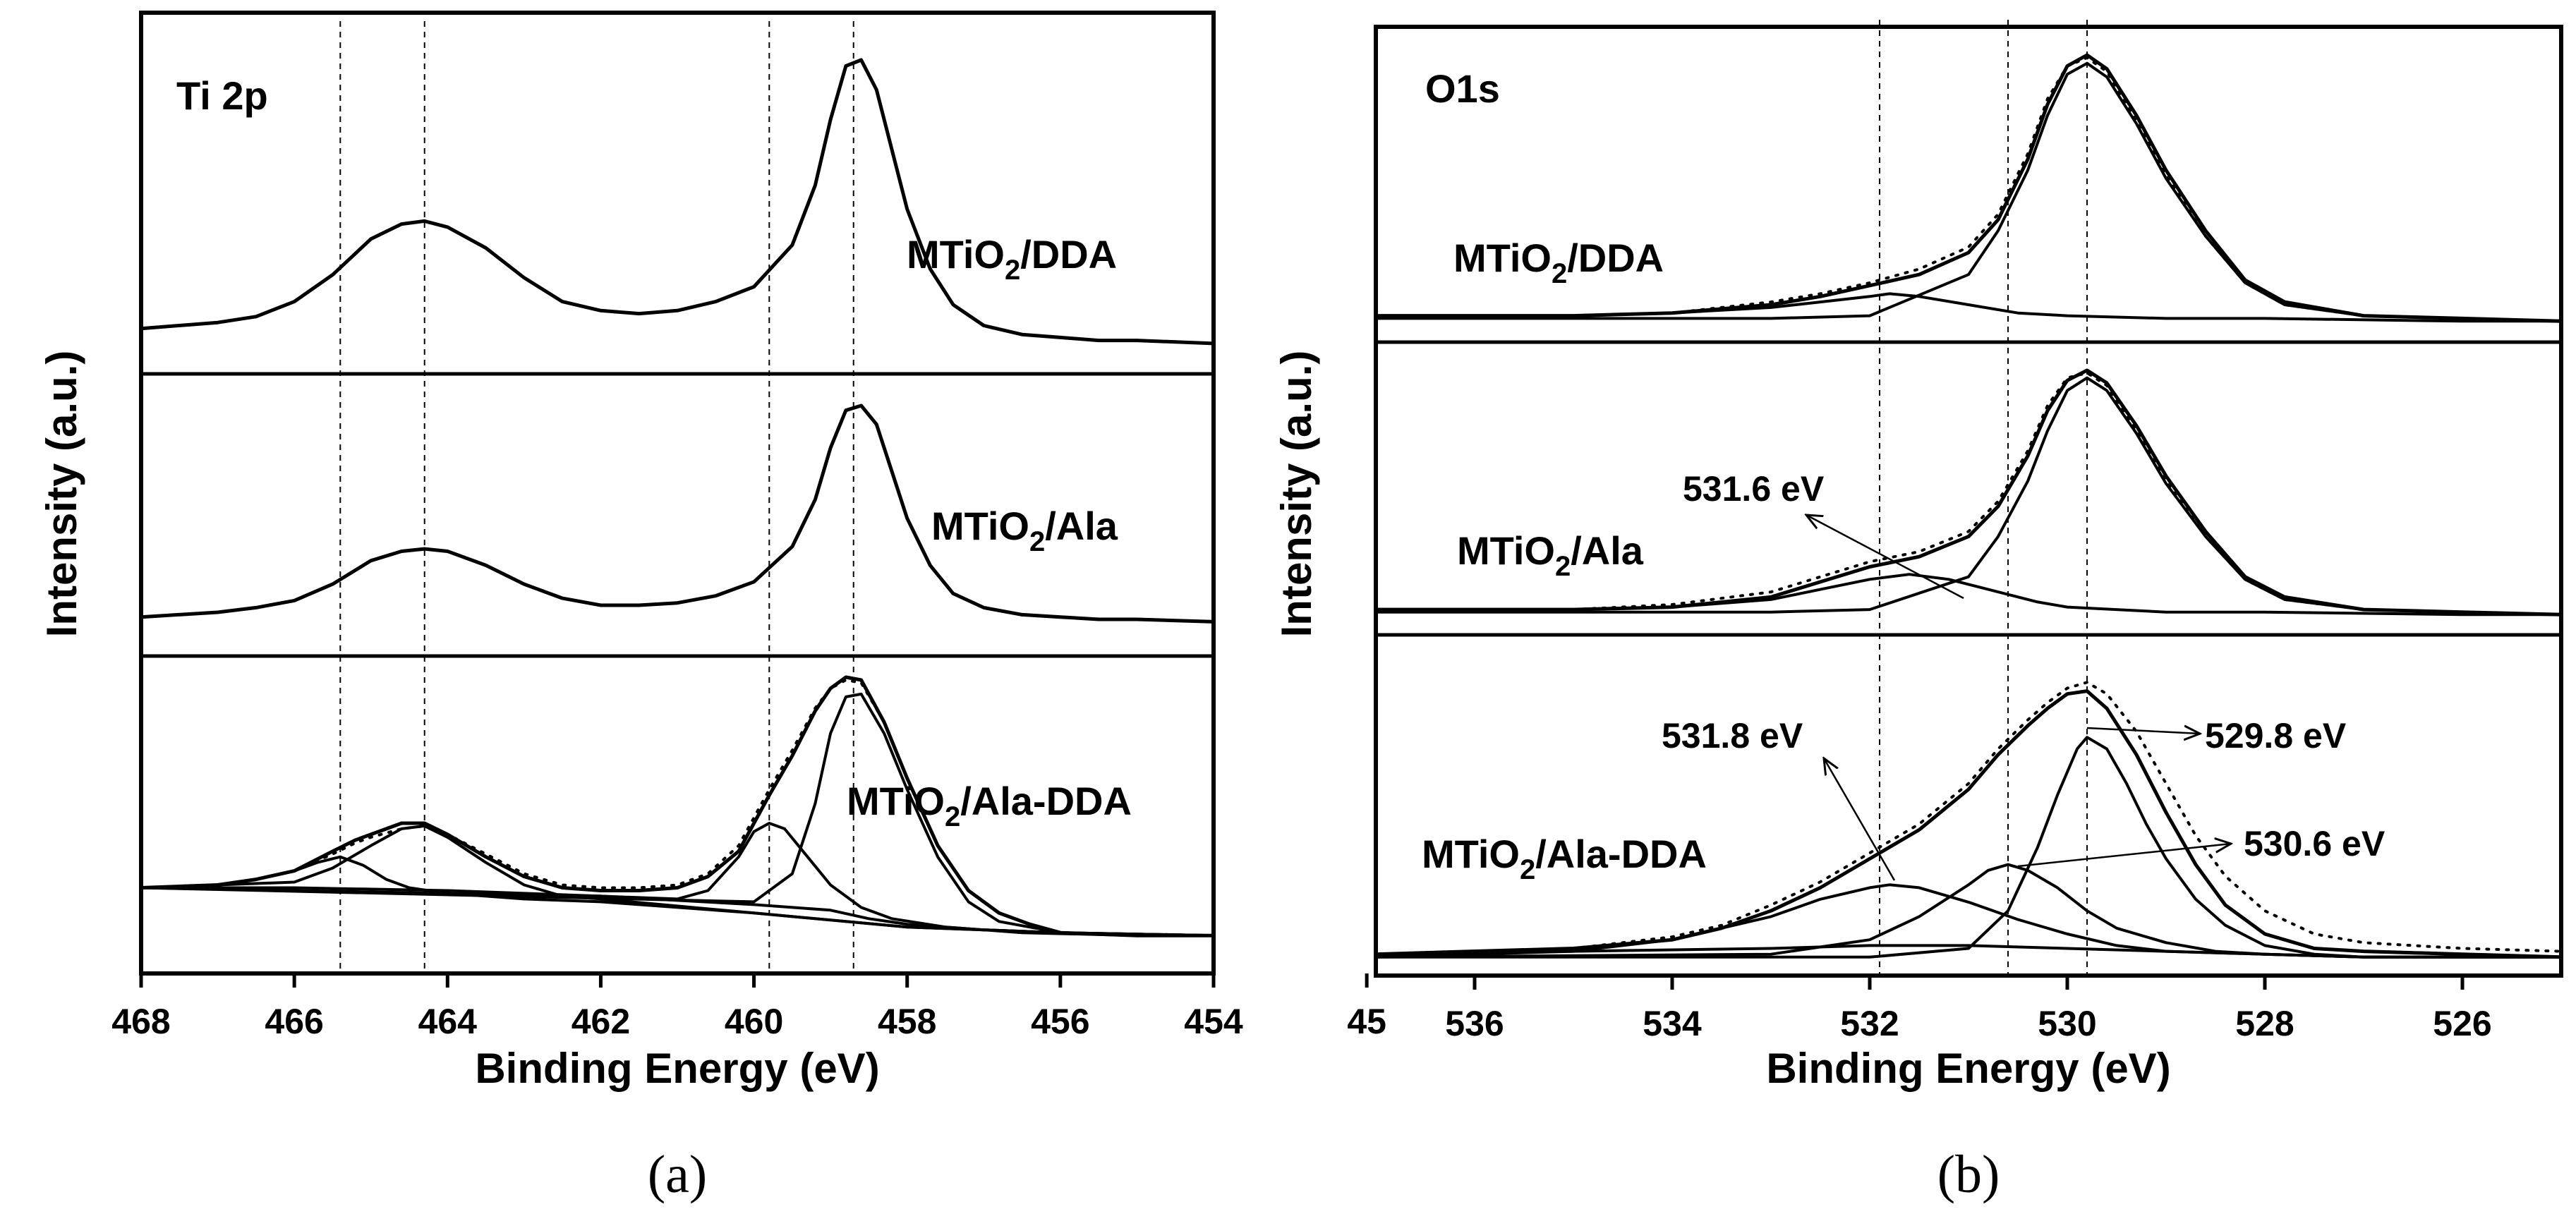 The width and height of the screenshot is (2576, 1226). Describe the element at coordinates (1754, 489) in the screenshot. I see `annotation-531-6: 531.6 eV` at that location.